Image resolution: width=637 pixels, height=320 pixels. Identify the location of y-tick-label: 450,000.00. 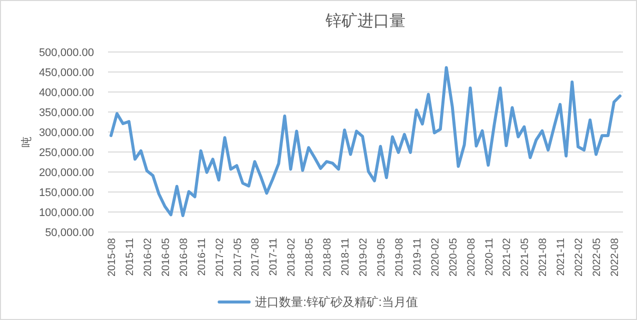
(66, 73).